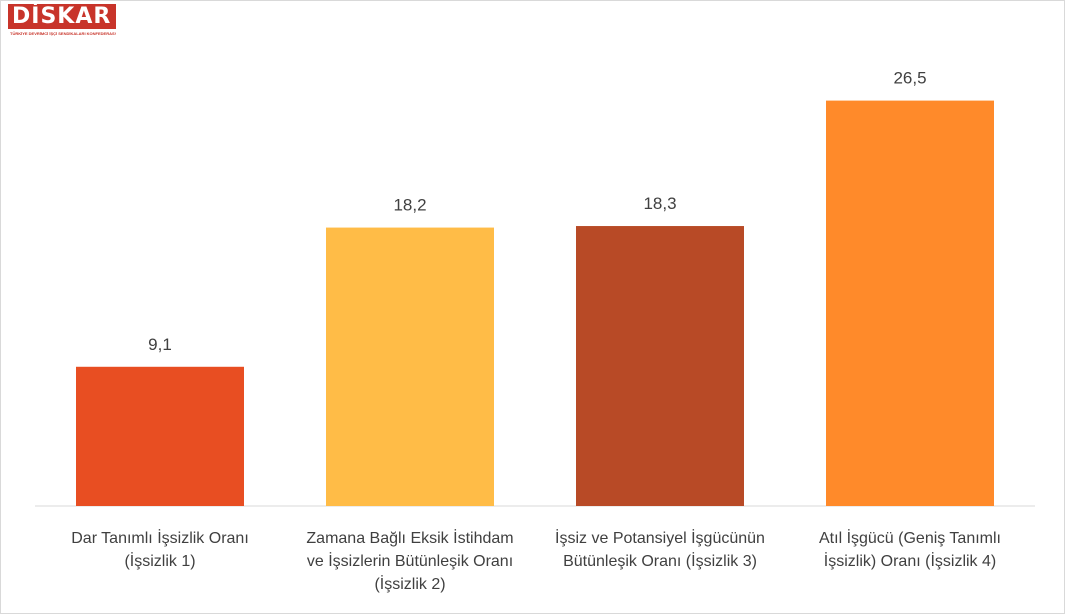 The height and width of the screenshot is (614, 1065). Describe the element at coordinates (159, 560) in the screenshot. I see `category-label-line: (İşsizlik 1)` at that location.